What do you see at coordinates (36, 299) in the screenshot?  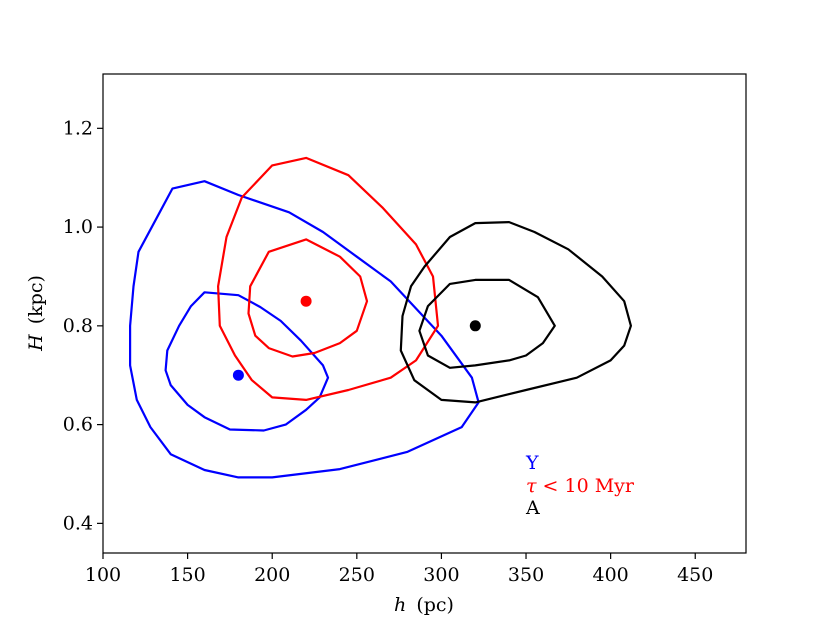 I see `y-axis-label-unit: (kpc)` at bounding box center [36, 299].